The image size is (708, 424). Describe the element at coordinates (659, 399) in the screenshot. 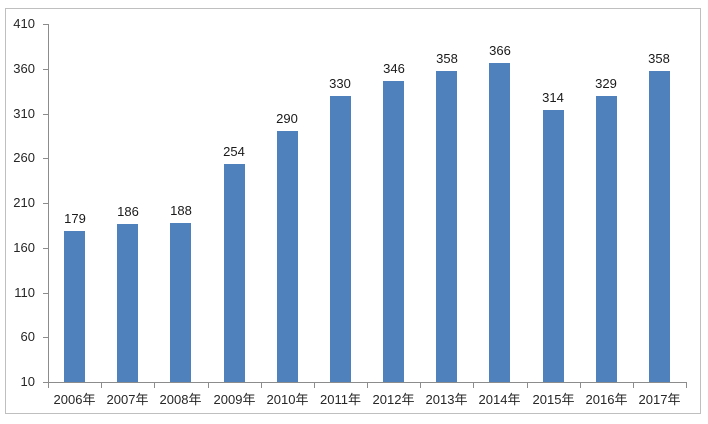

I see `x-tick-label: 2017年` at that location.